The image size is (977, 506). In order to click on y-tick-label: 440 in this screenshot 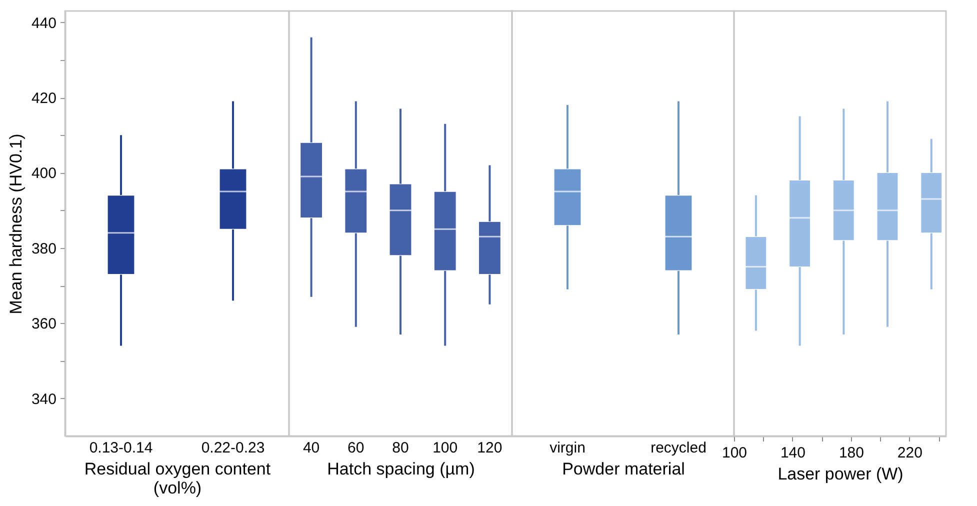, I will do `click(43, 23)`.